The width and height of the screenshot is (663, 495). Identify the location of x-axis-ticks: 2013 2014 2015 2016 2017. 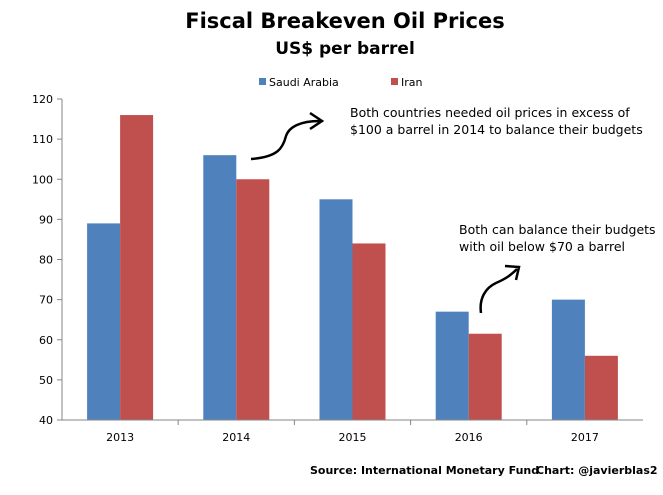
(352, 432).